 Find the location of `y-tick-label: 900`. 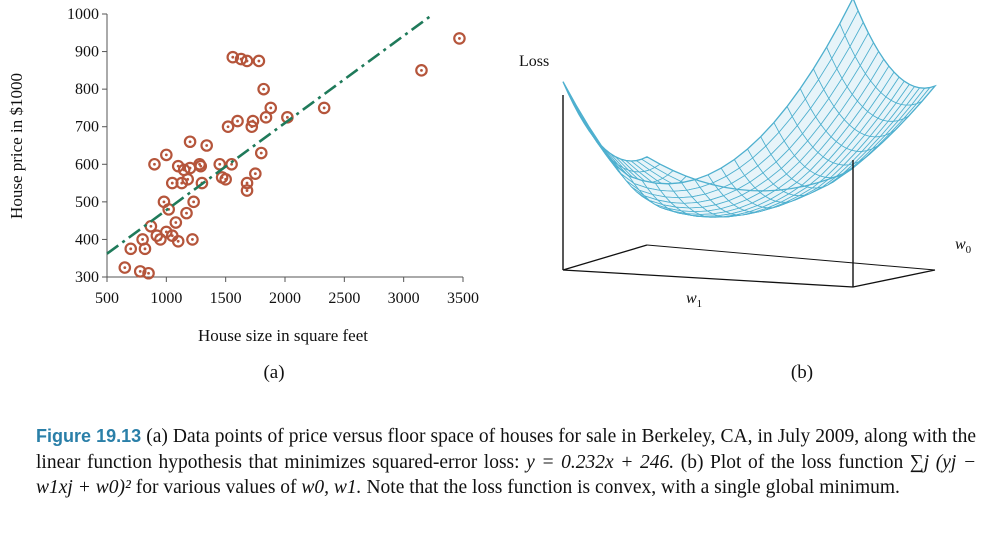

y-tick-label: 900 is located at coordinates (87, 52).